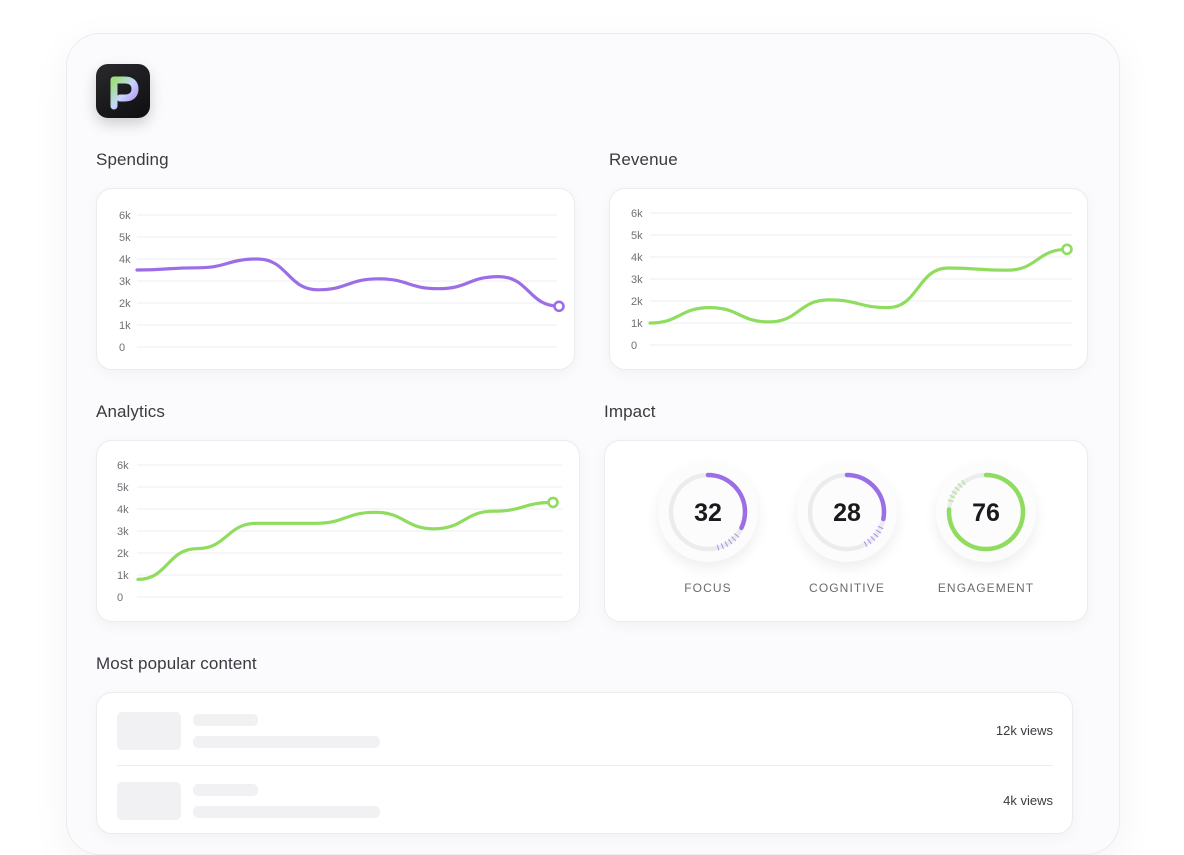 The width and height of the screenshot is (1184, 855). What do you see at coordinates (847, 588) in the screenshot?
I see `cognitive-label: COGNITIVE` at bounding box center [847, 588].